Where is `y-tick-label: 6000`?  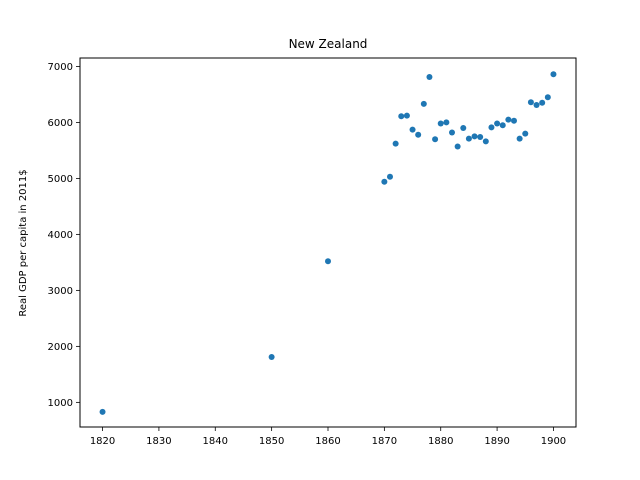
y-tick-label: 6000 is located at coordinates (60, 123).